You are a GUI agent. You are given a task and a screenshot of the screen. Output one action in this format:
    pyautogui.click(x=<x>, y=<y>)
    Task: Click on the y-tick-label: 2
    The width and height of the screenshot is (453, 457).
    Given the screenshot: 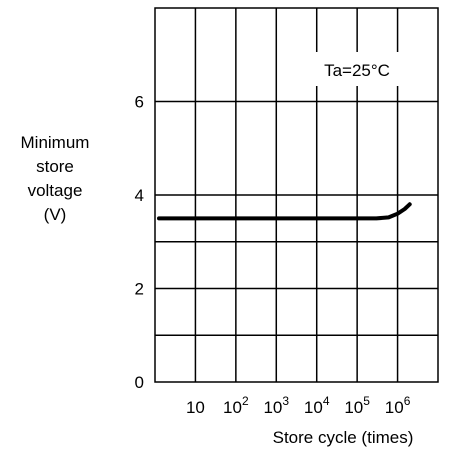 What is the action you would take?
    pyautogui.click(x=139, y=289)
    